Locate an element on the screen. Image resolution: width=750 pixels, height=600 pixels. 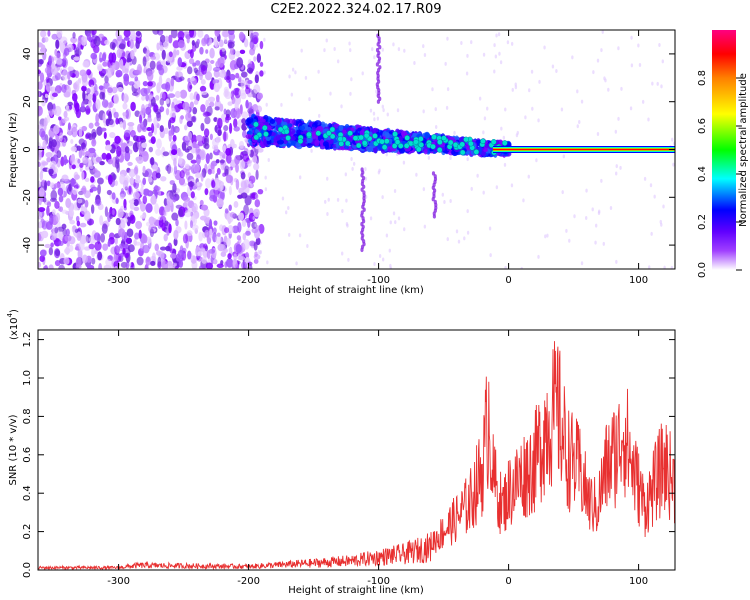
spectrogram-y-tick-label: -20 is located at coordinates (27, 197).